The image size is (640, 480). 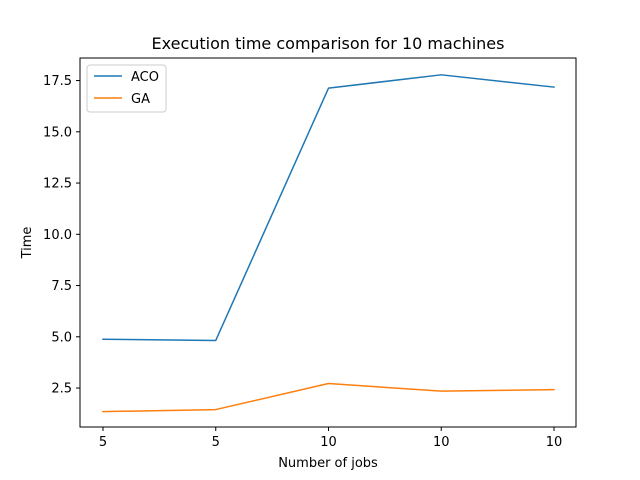 What do you see at coordinates (145, 77) in the screenshot?
I see `legend-label-aco: ACO` at bounding box center [145, 77].